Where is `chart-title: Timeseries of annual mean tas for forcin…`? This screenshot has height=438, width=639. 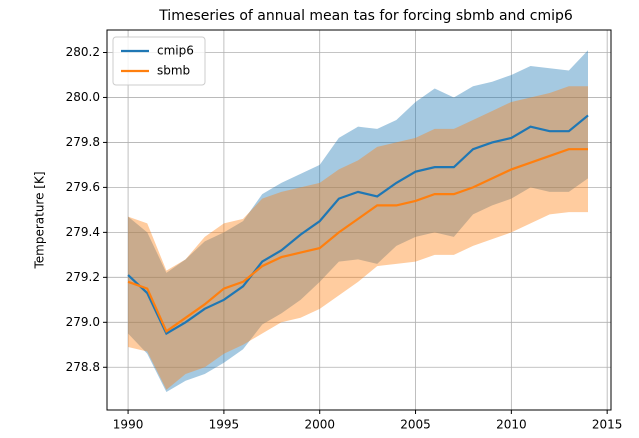
chart-title: Timeseries of annual mean tas for forcin… is located at coordinates (365, 16).